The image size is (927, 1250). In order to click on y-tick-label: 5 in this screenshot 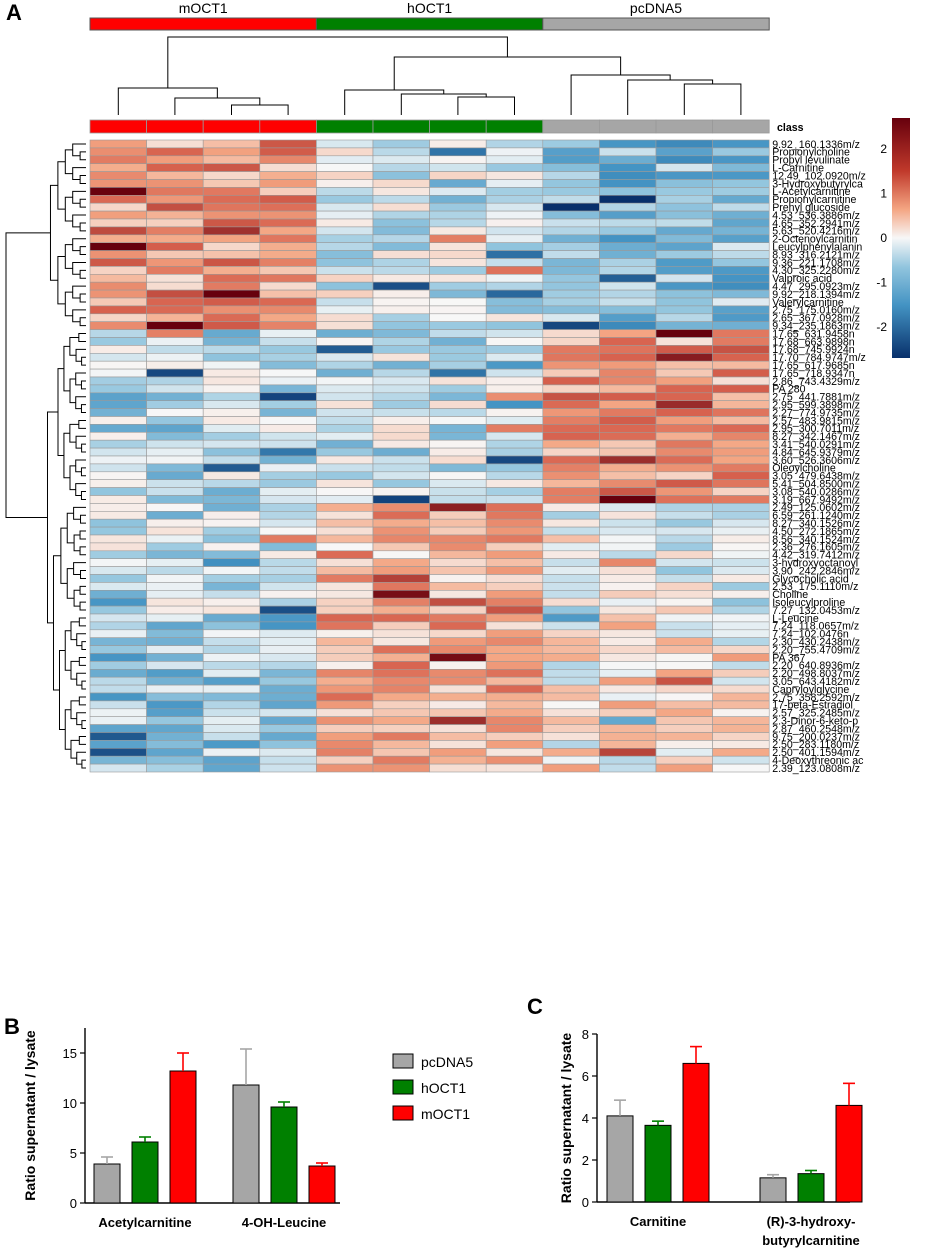, I will do `click(73, 1153)`.